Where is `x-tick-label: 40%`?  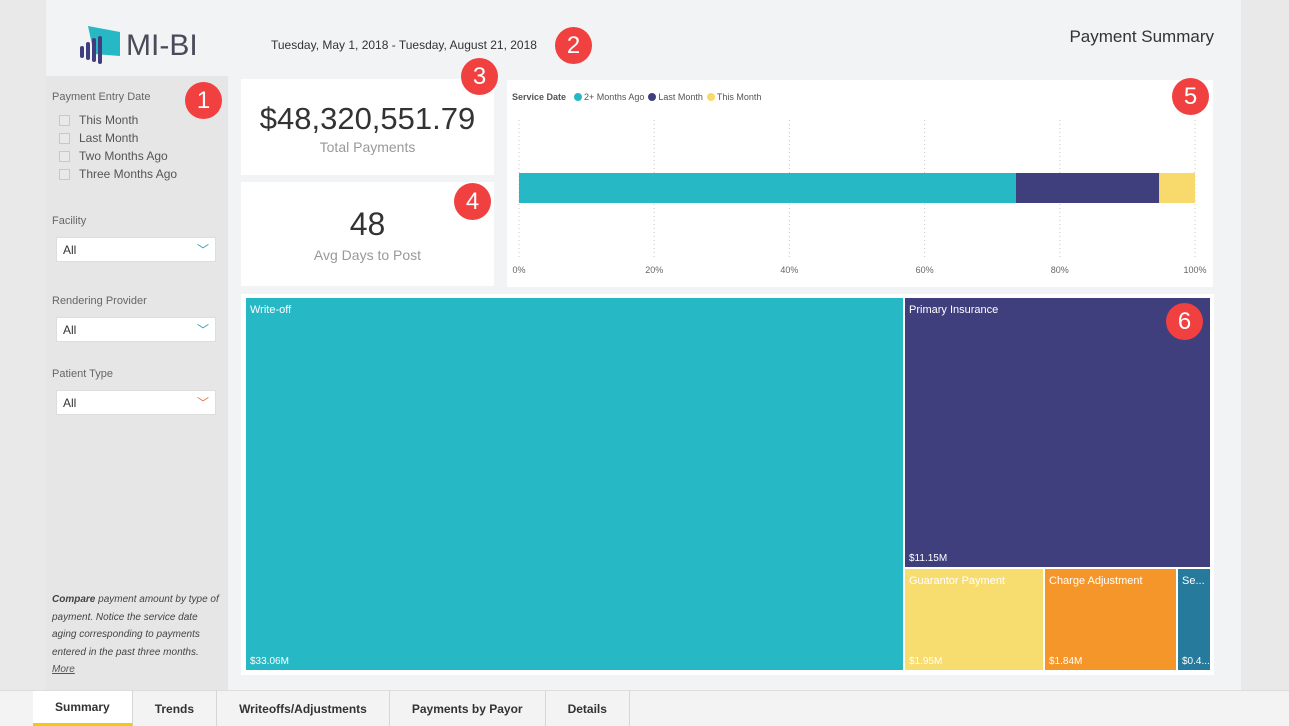
x-tick-label: 40% is located at coordinates (789, 270).